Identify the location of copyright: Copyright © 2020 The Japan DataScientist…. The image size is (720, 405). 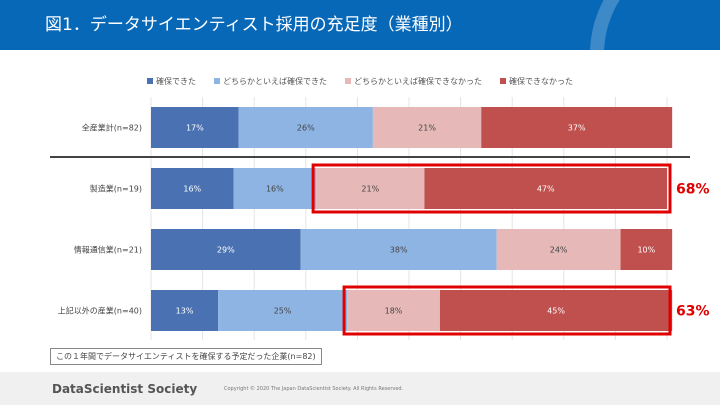
(314, 389).